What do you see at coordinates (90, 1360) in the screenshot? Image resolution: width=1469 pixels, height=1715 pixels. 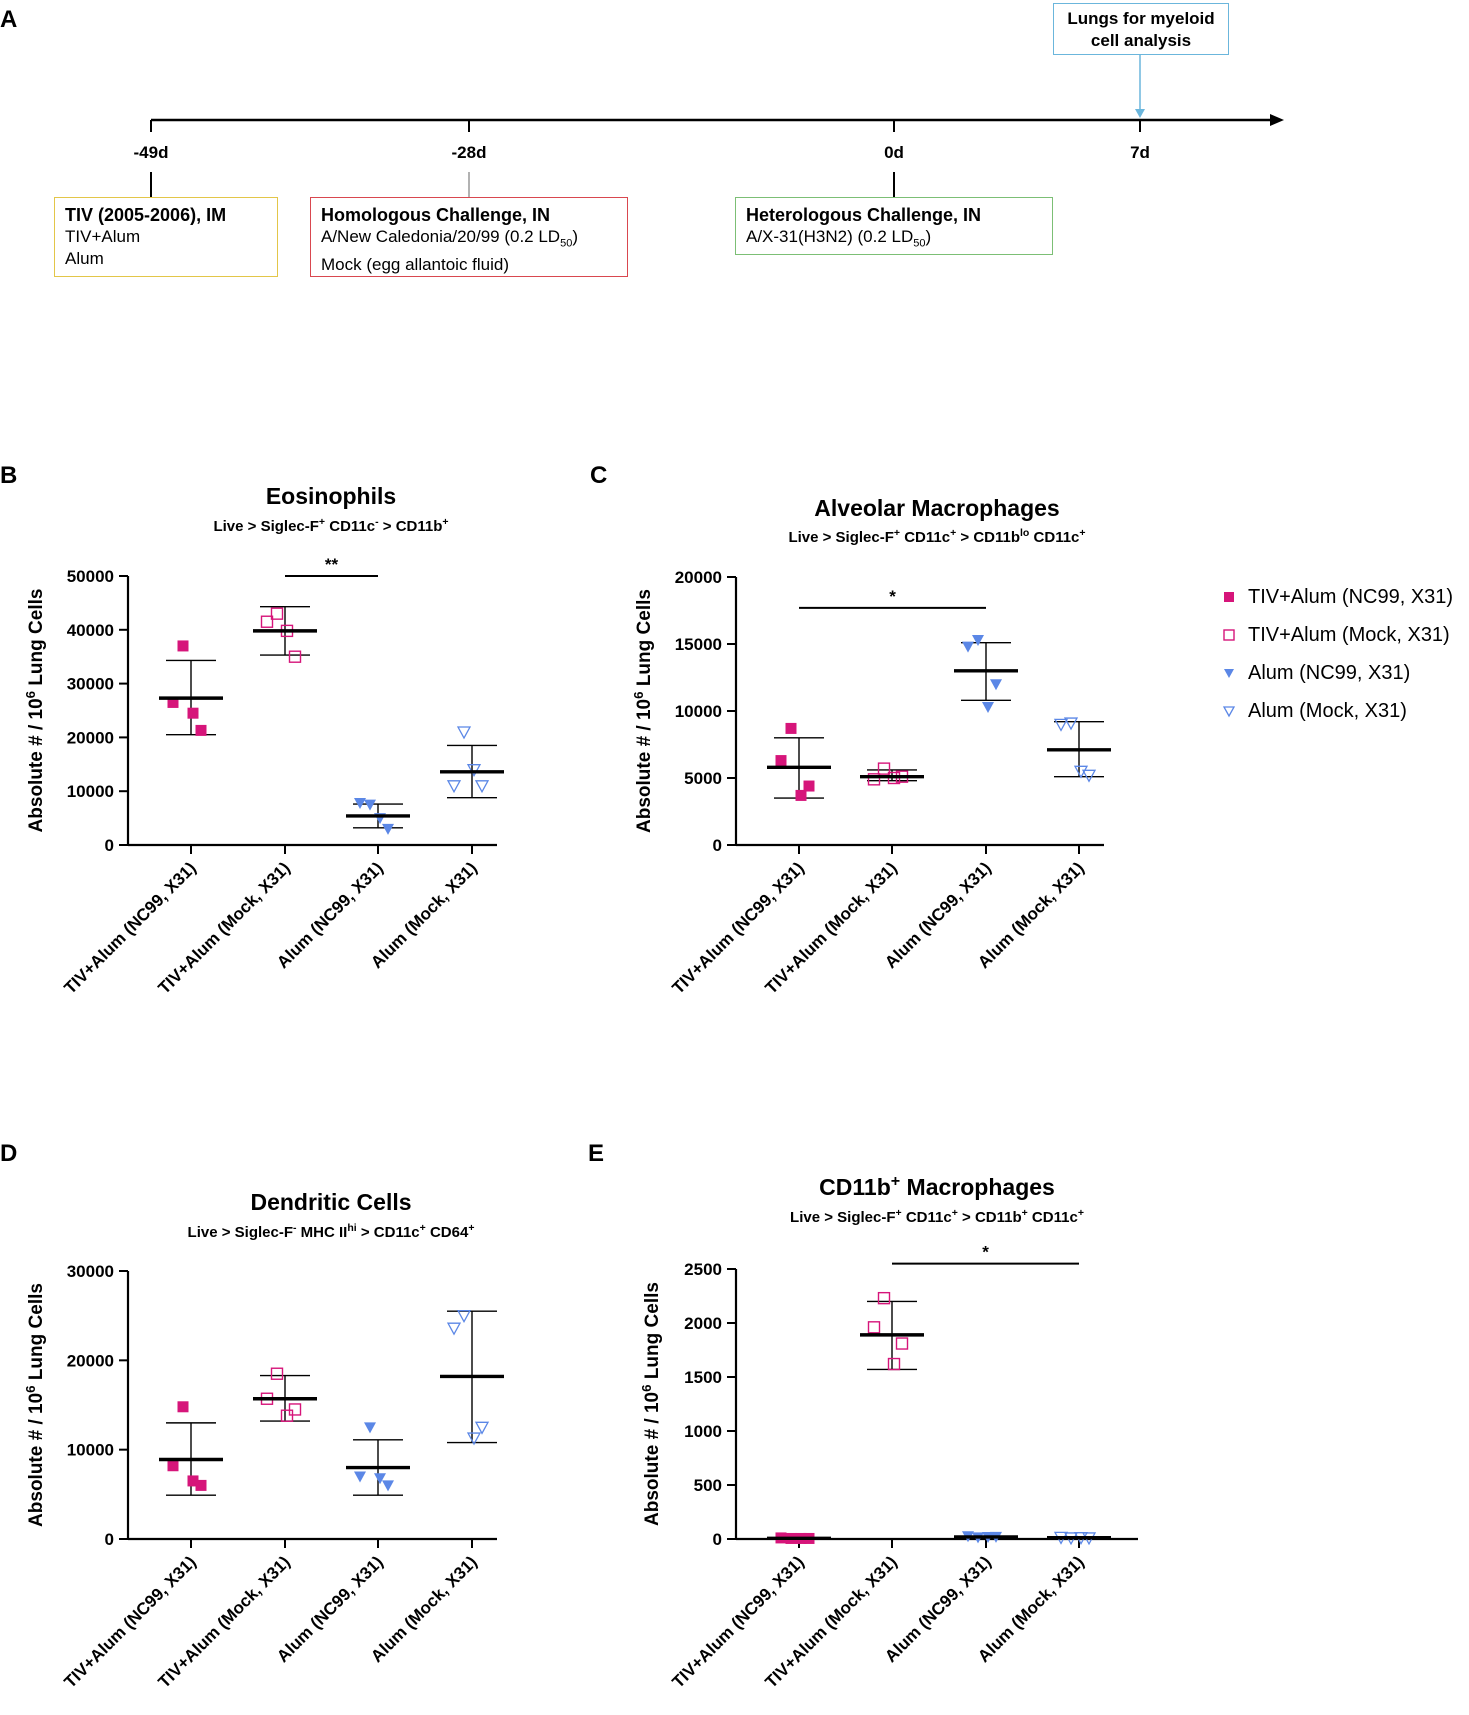 I see `y-tick-label: 20000` at bounding box center [90, 1360].